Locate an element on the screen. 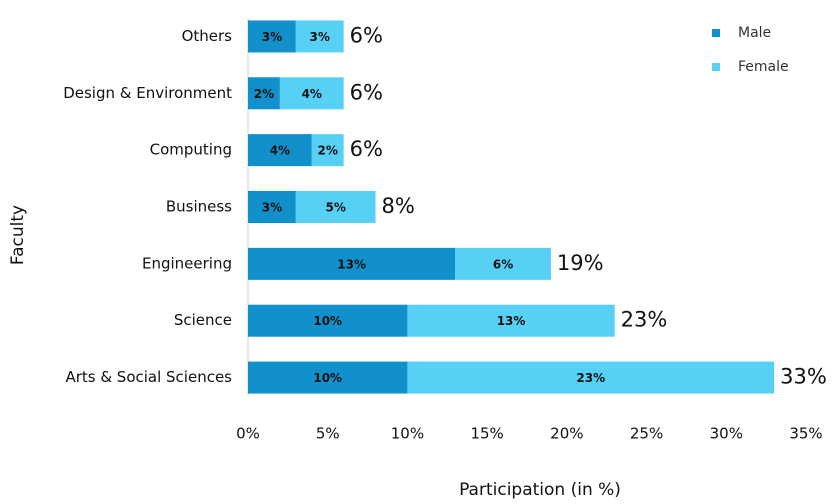  y-tick-label: Computing is located at coordinates (191, 150).